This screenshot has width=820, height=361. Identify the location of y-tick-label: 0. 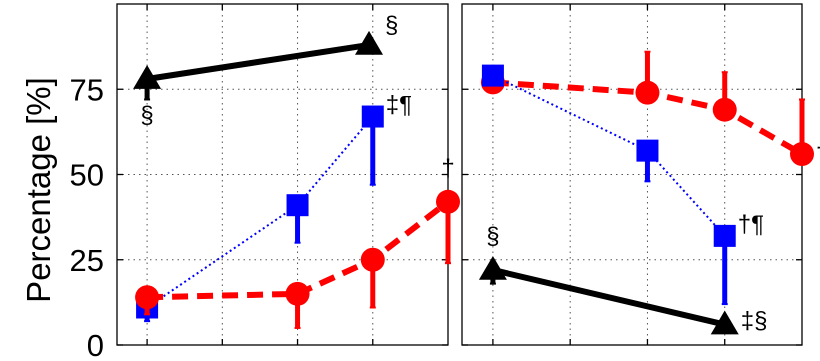
(95, 344).